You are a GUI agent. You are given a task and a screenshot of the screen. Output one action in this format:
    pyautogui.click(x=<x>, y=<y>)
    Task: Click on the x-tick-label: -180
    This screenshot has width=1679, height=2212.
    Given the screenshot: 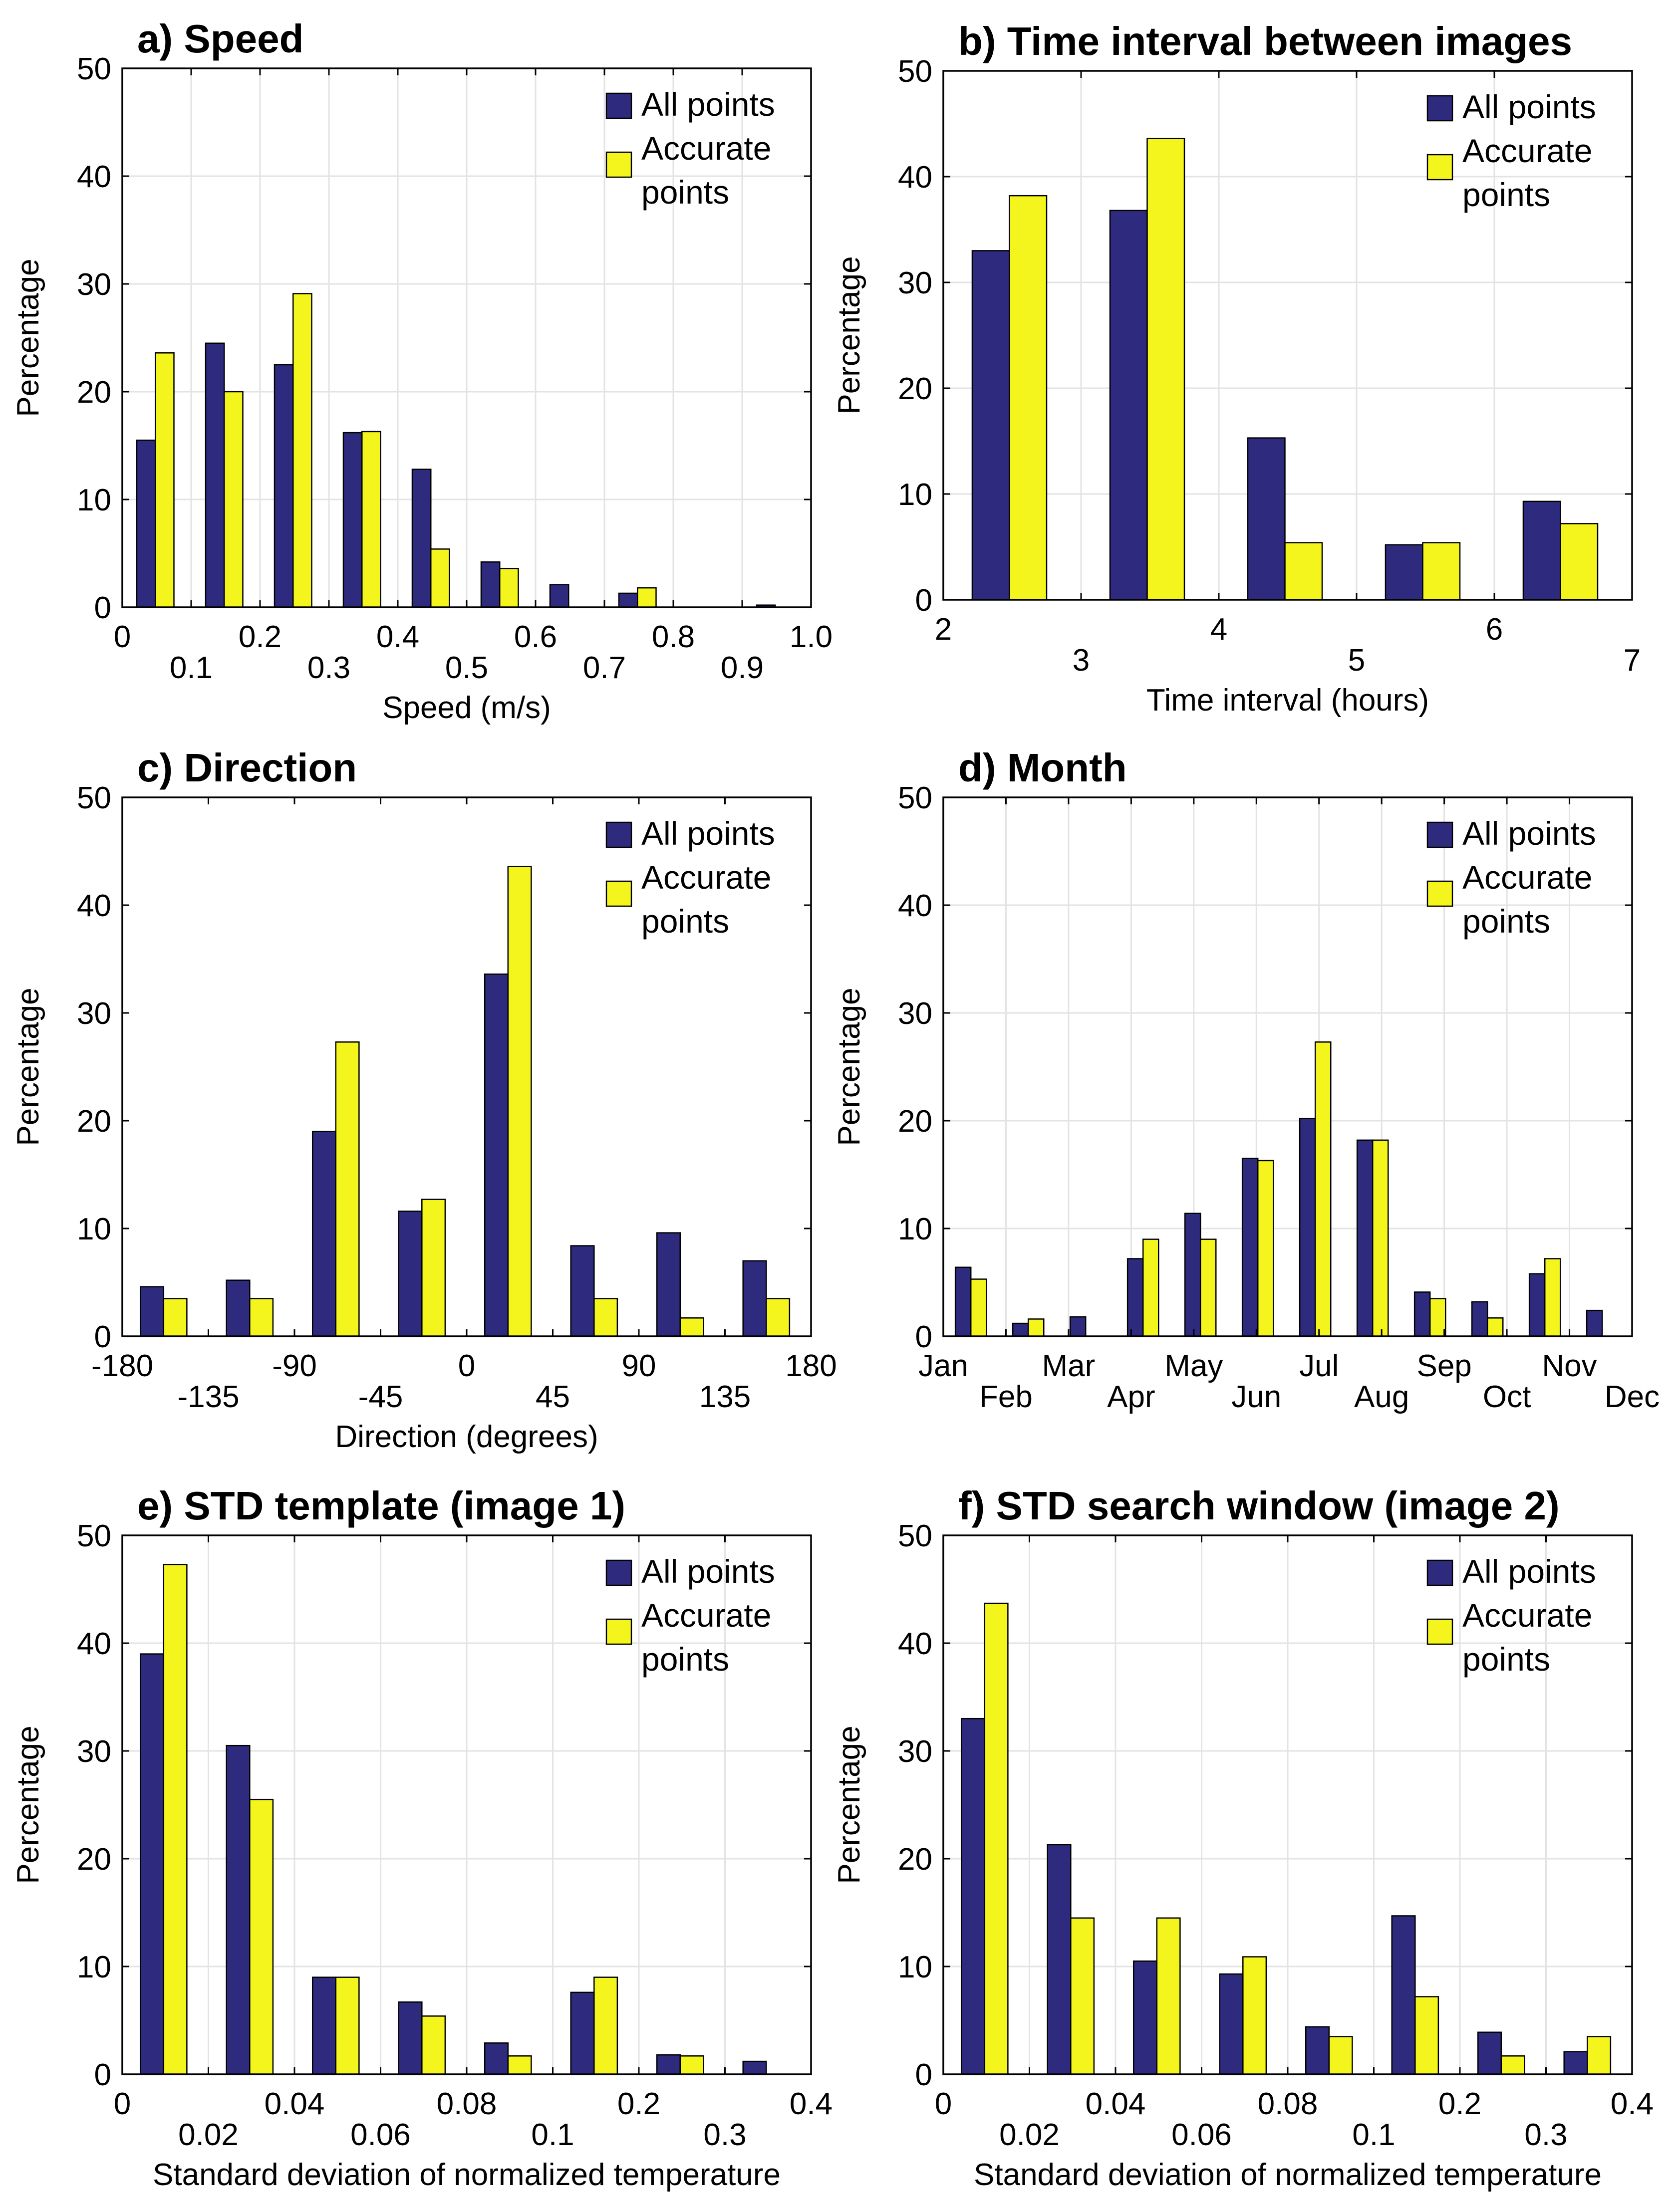 What is the action you would take?
    pyautogui.click(x=122, y=1366)
    